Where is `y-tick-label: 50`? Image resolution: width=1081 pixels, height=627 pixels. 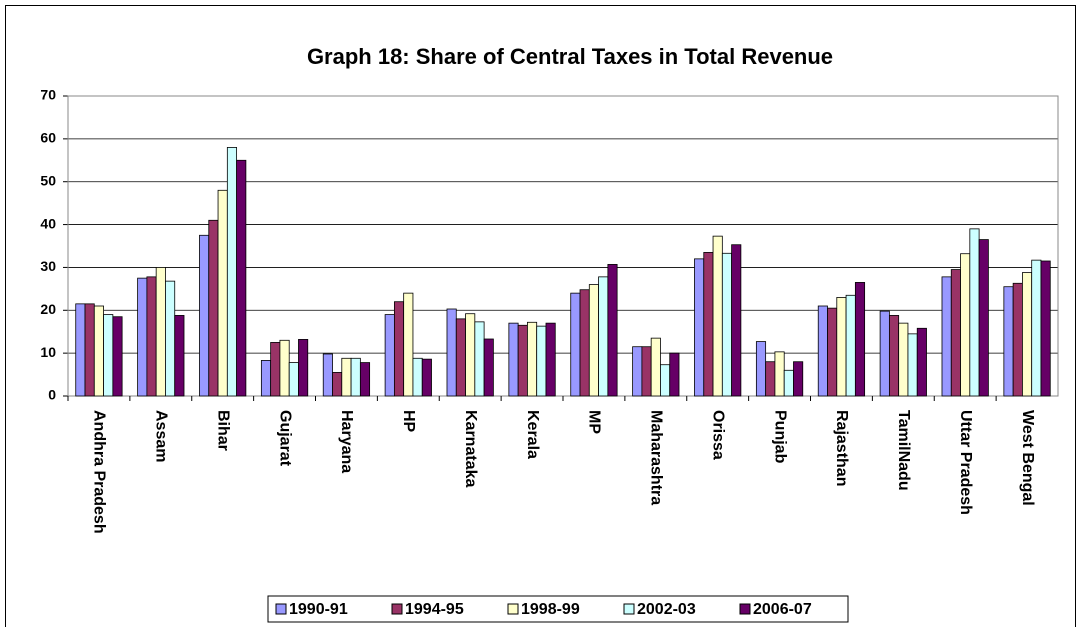 y-tick-label: 50 is located at coordinates (48, 180).